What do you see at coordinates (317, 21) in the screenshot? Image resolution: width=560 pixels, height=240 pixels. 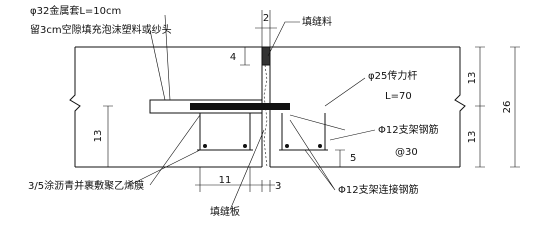 I see `label: 填缝料` at bounding box center [317, 21].